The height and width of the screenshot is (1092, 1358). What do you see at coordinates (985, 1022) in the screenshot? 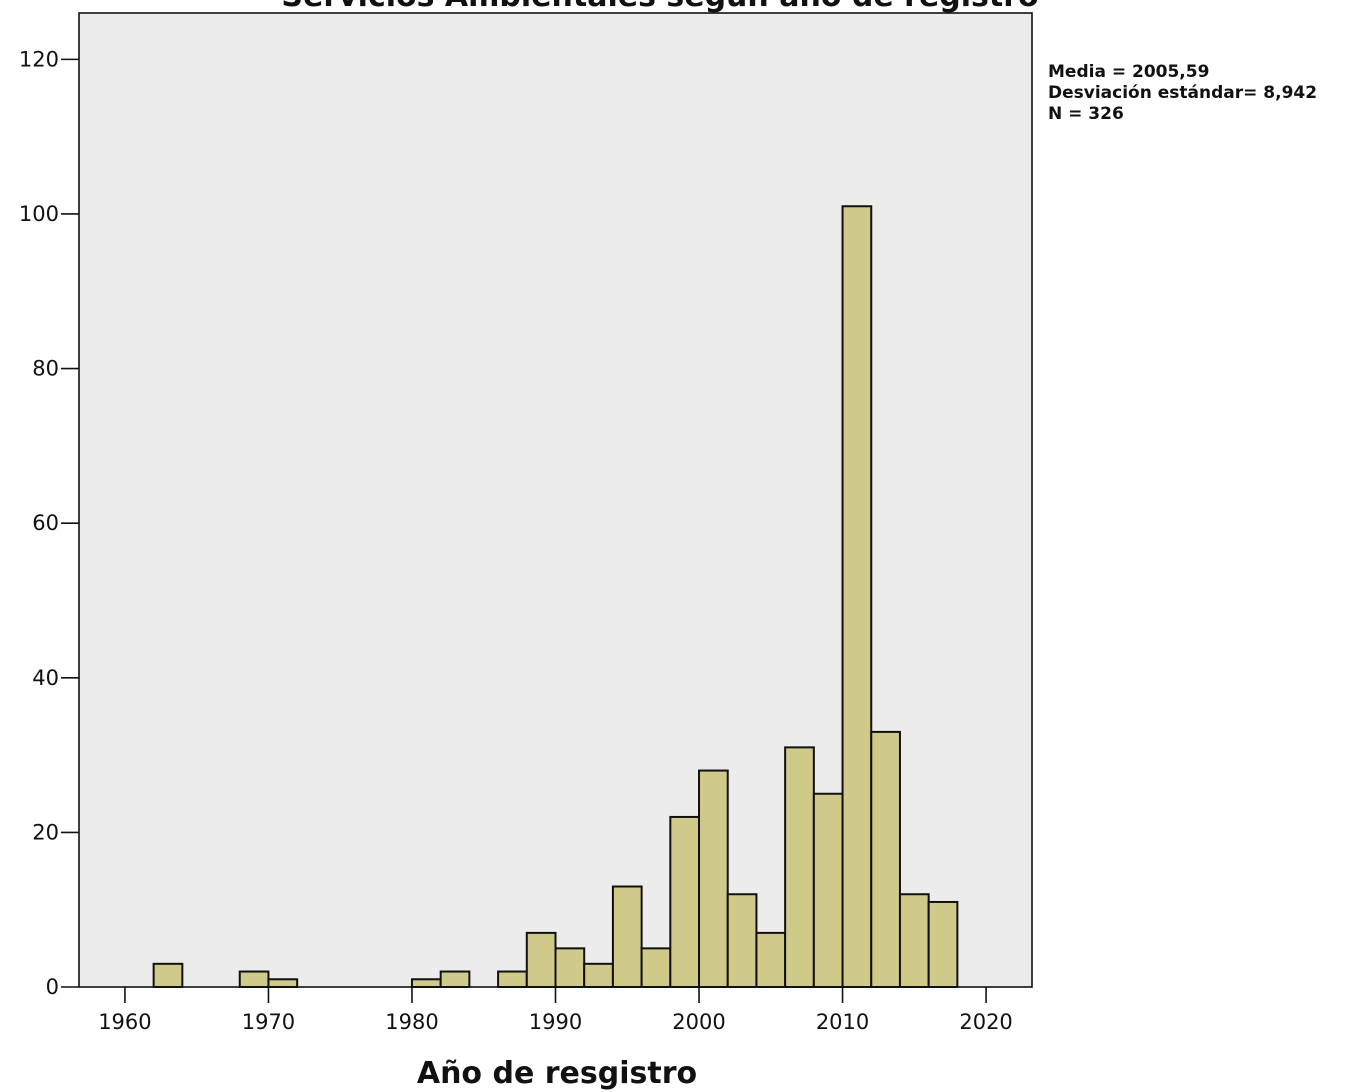
I see `x-tick-label: 2020` at bounding box center [985, 1022].